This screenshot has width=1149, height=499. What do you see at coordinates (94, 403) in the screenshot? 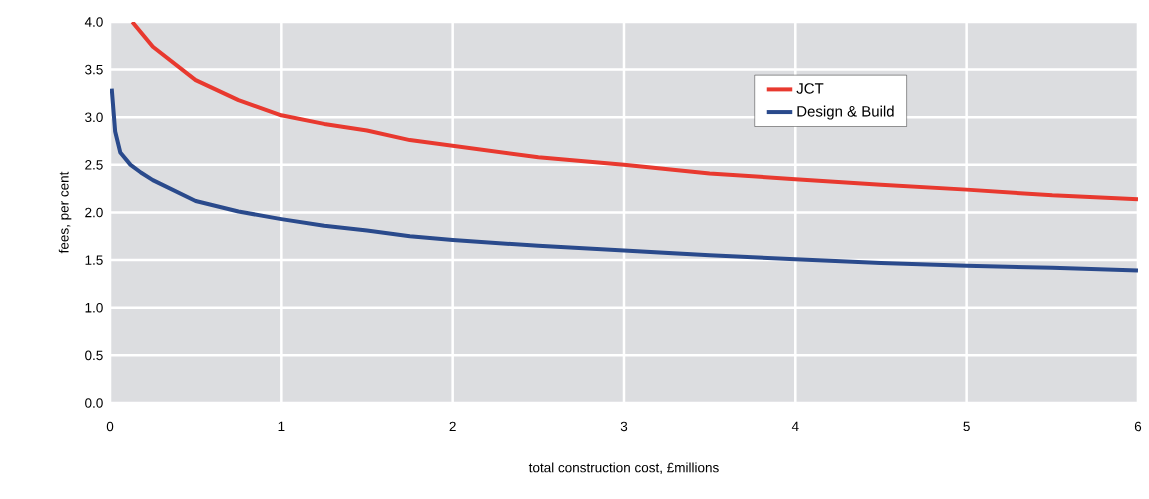
I see `y-tick-label: 0.0` at bounding box center [94, 403].